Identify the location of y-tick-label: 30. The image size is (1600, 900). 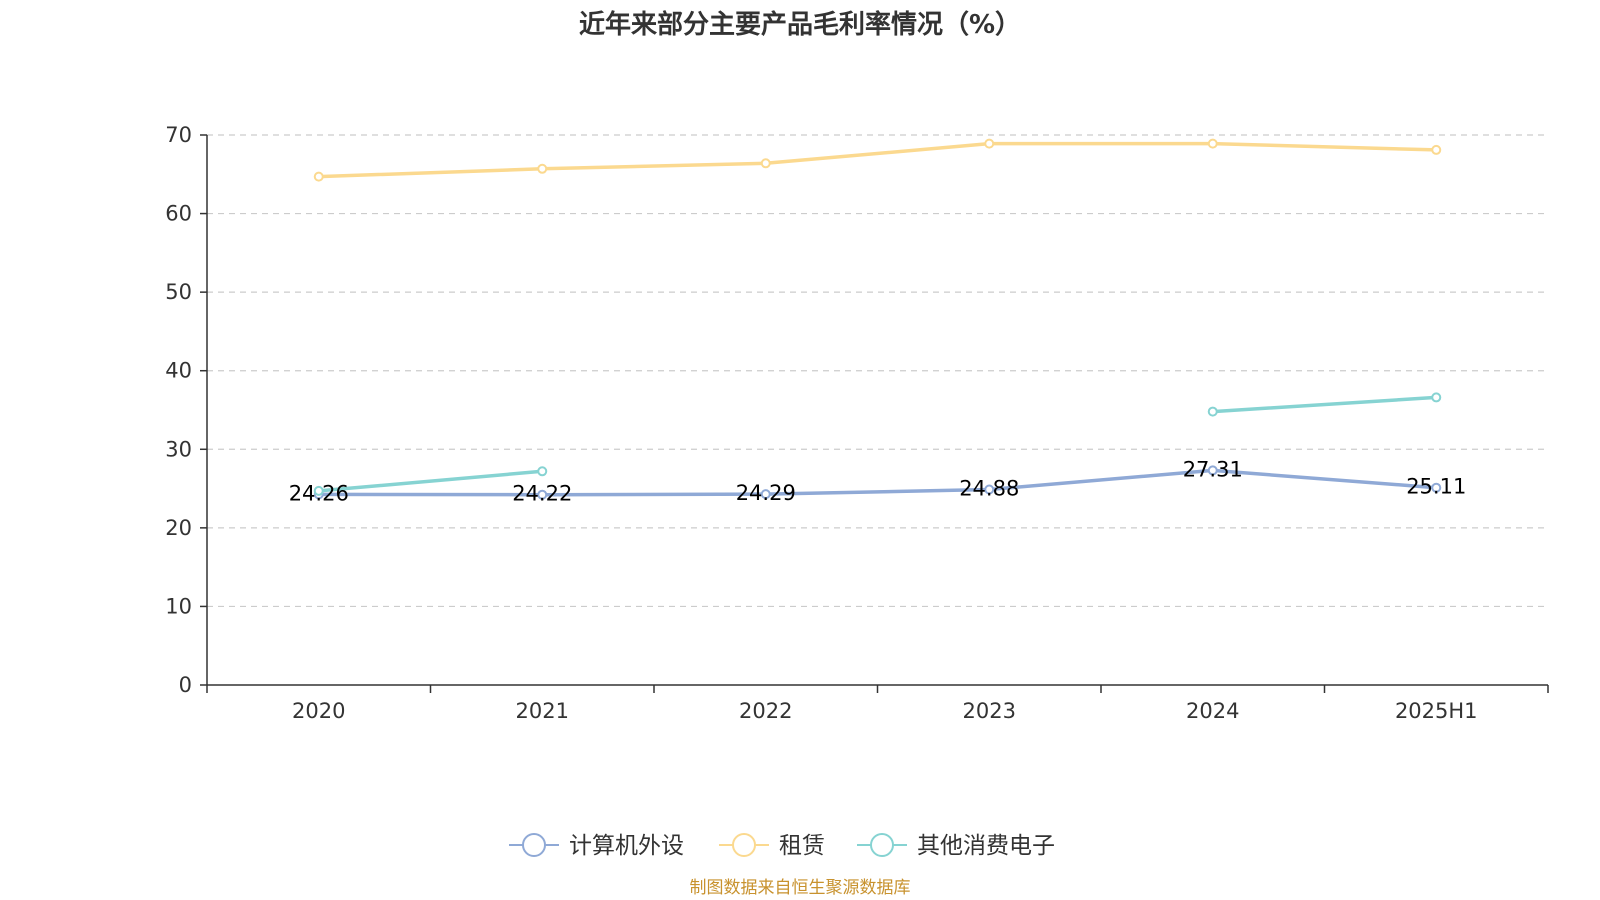
(178, 449).